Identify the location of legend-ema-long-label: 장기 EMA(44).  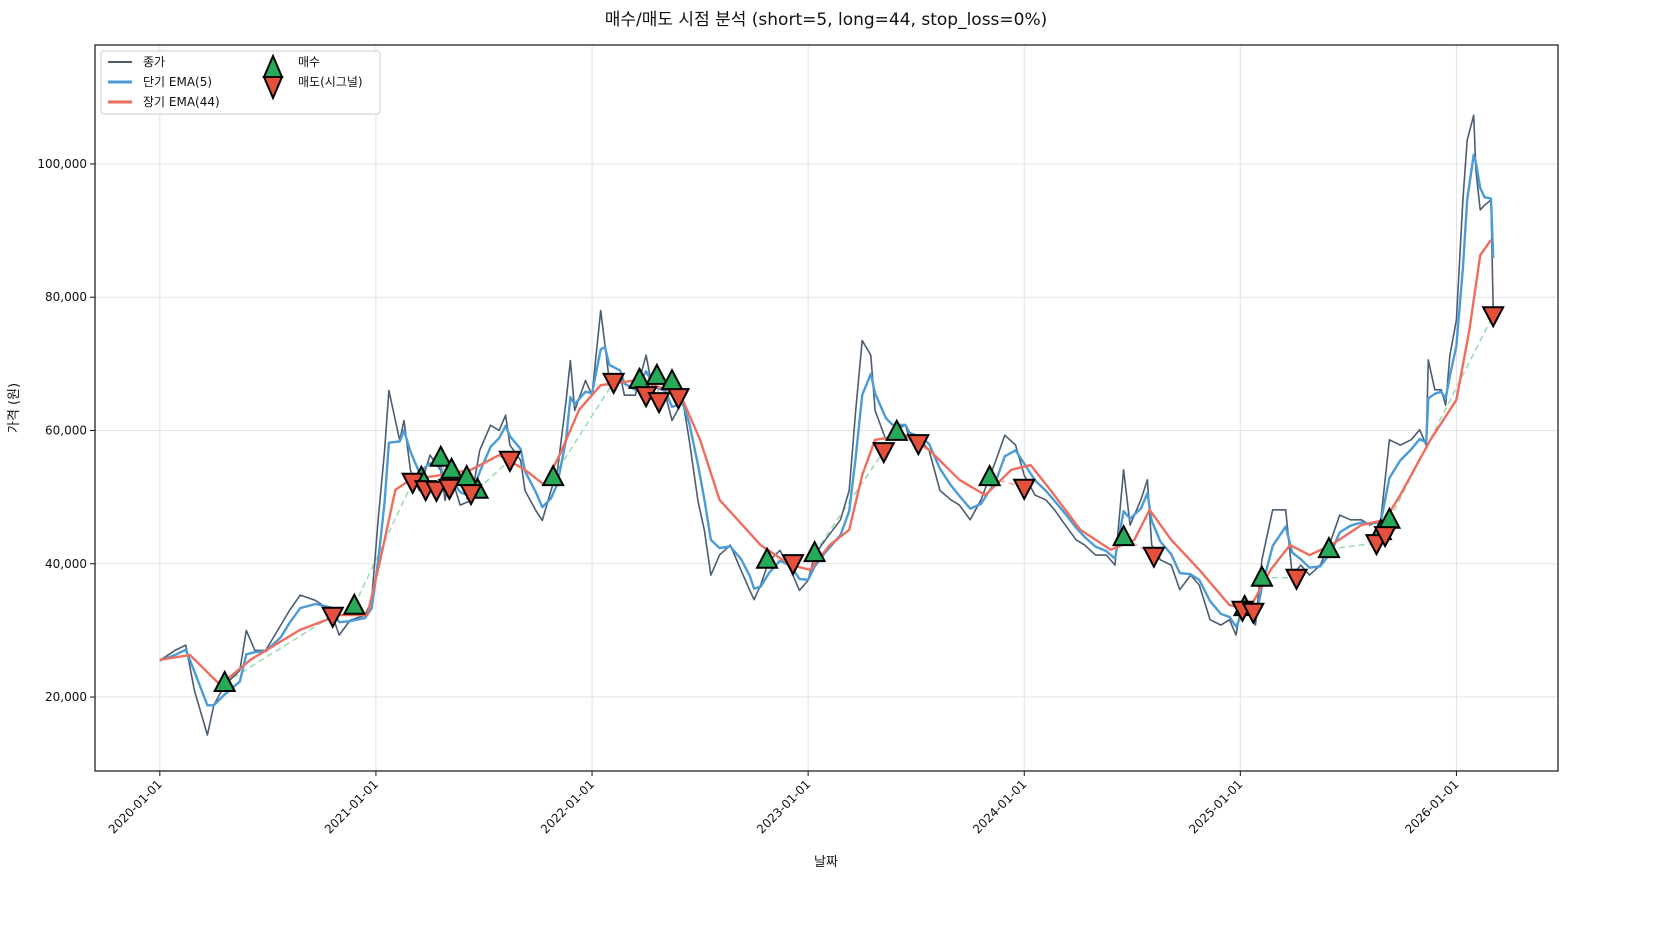
(181, 102).